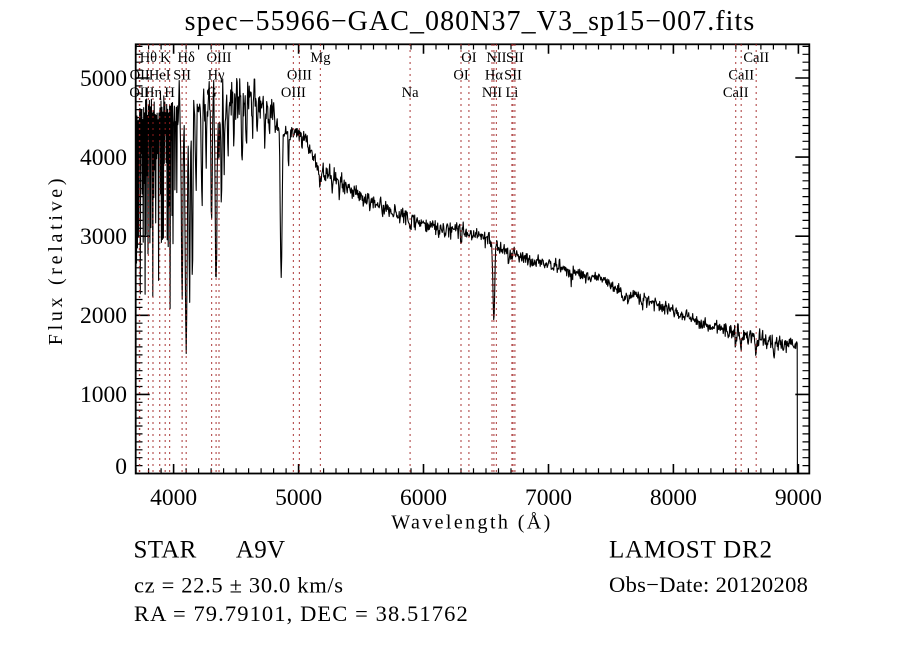 This screenshot has height=650, width=900. What do you see at coordinates (216, 76) in the screenshot?
I see `svg-text: Hγ` at bounding box center [216, 76].